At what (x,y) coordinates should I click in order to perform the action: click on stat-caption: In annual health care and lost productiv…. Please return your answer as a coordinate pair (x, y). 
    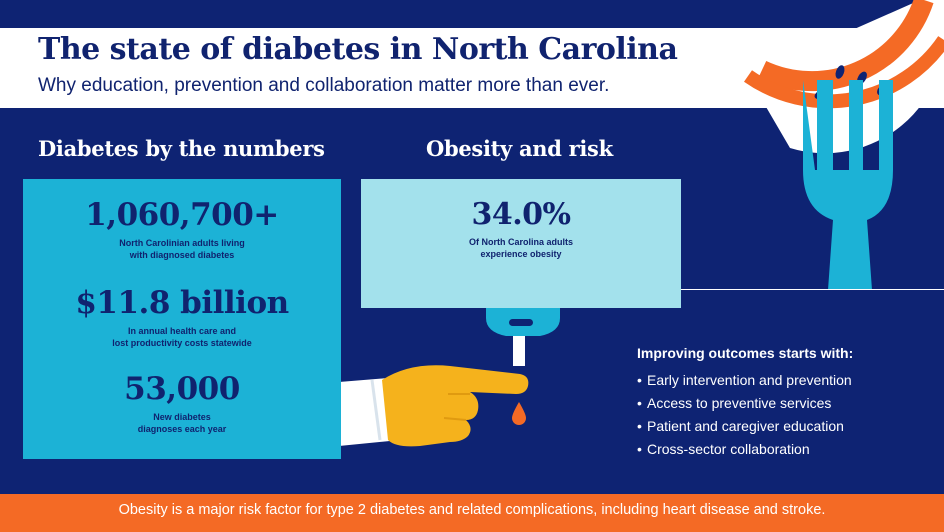
    Looking at the image, I should click on (182, 337).